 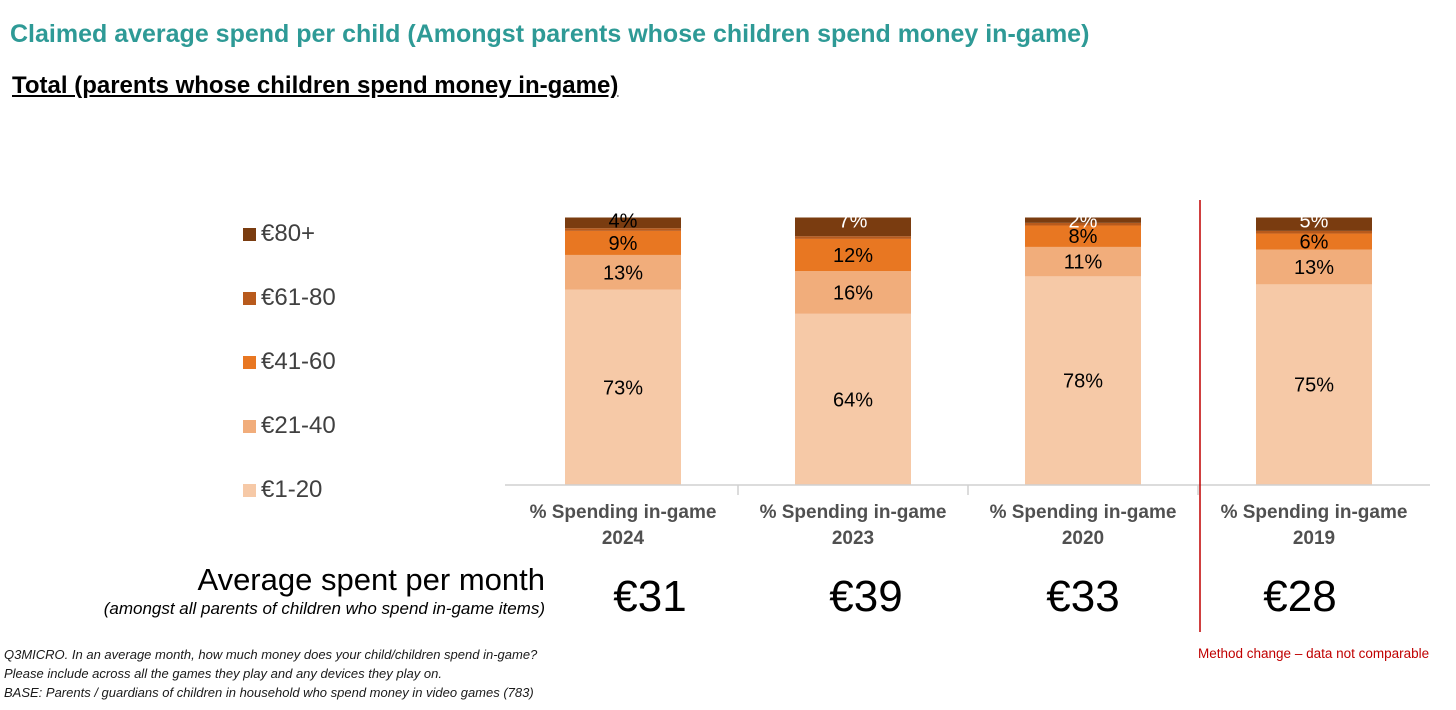 I want to click on legend-swatch-80-plus, so click(x=249, y=234).